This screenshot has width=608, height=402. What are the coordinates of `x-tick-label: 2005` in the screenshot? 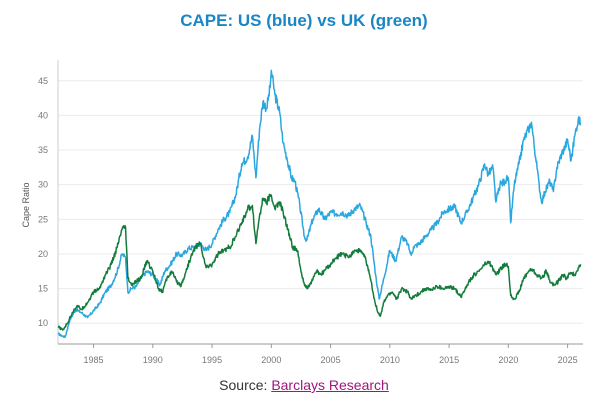 It's located at (331, 360).